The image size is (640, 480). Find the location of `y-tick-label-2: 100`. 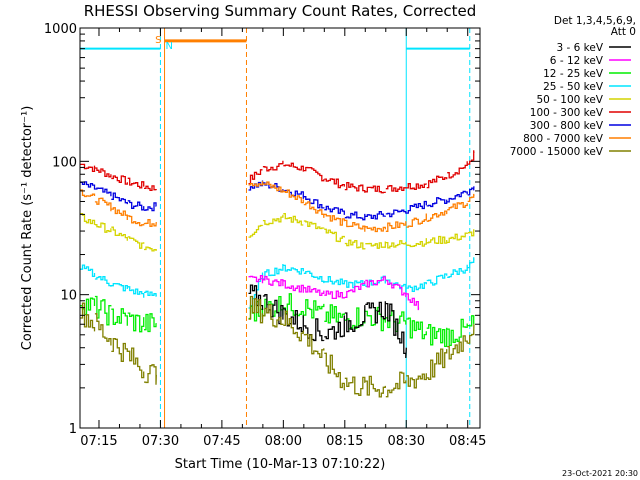

y-tick-label-2: 100 is located at coordinates (64, 162).